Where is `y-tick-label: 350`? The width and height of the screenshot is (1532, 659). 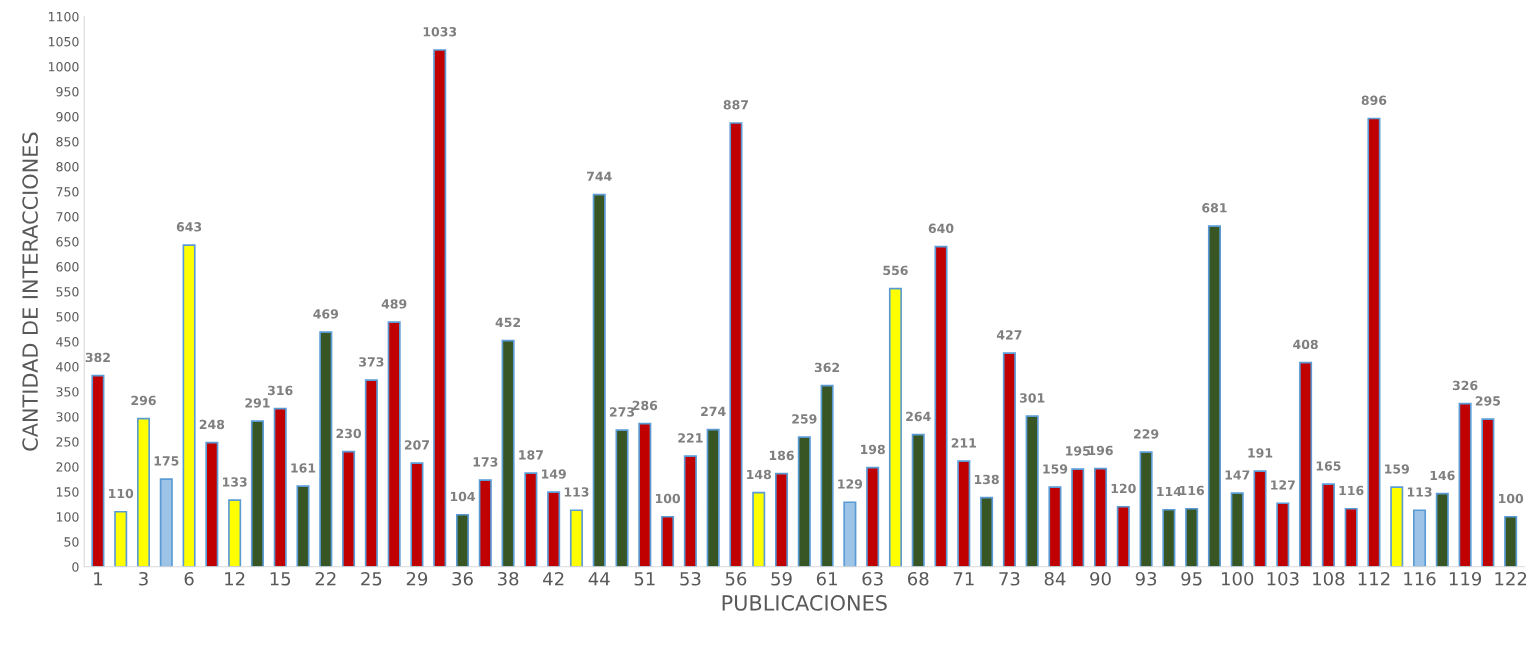
y-tick-label: 350 is located at coordinates (67, 392).